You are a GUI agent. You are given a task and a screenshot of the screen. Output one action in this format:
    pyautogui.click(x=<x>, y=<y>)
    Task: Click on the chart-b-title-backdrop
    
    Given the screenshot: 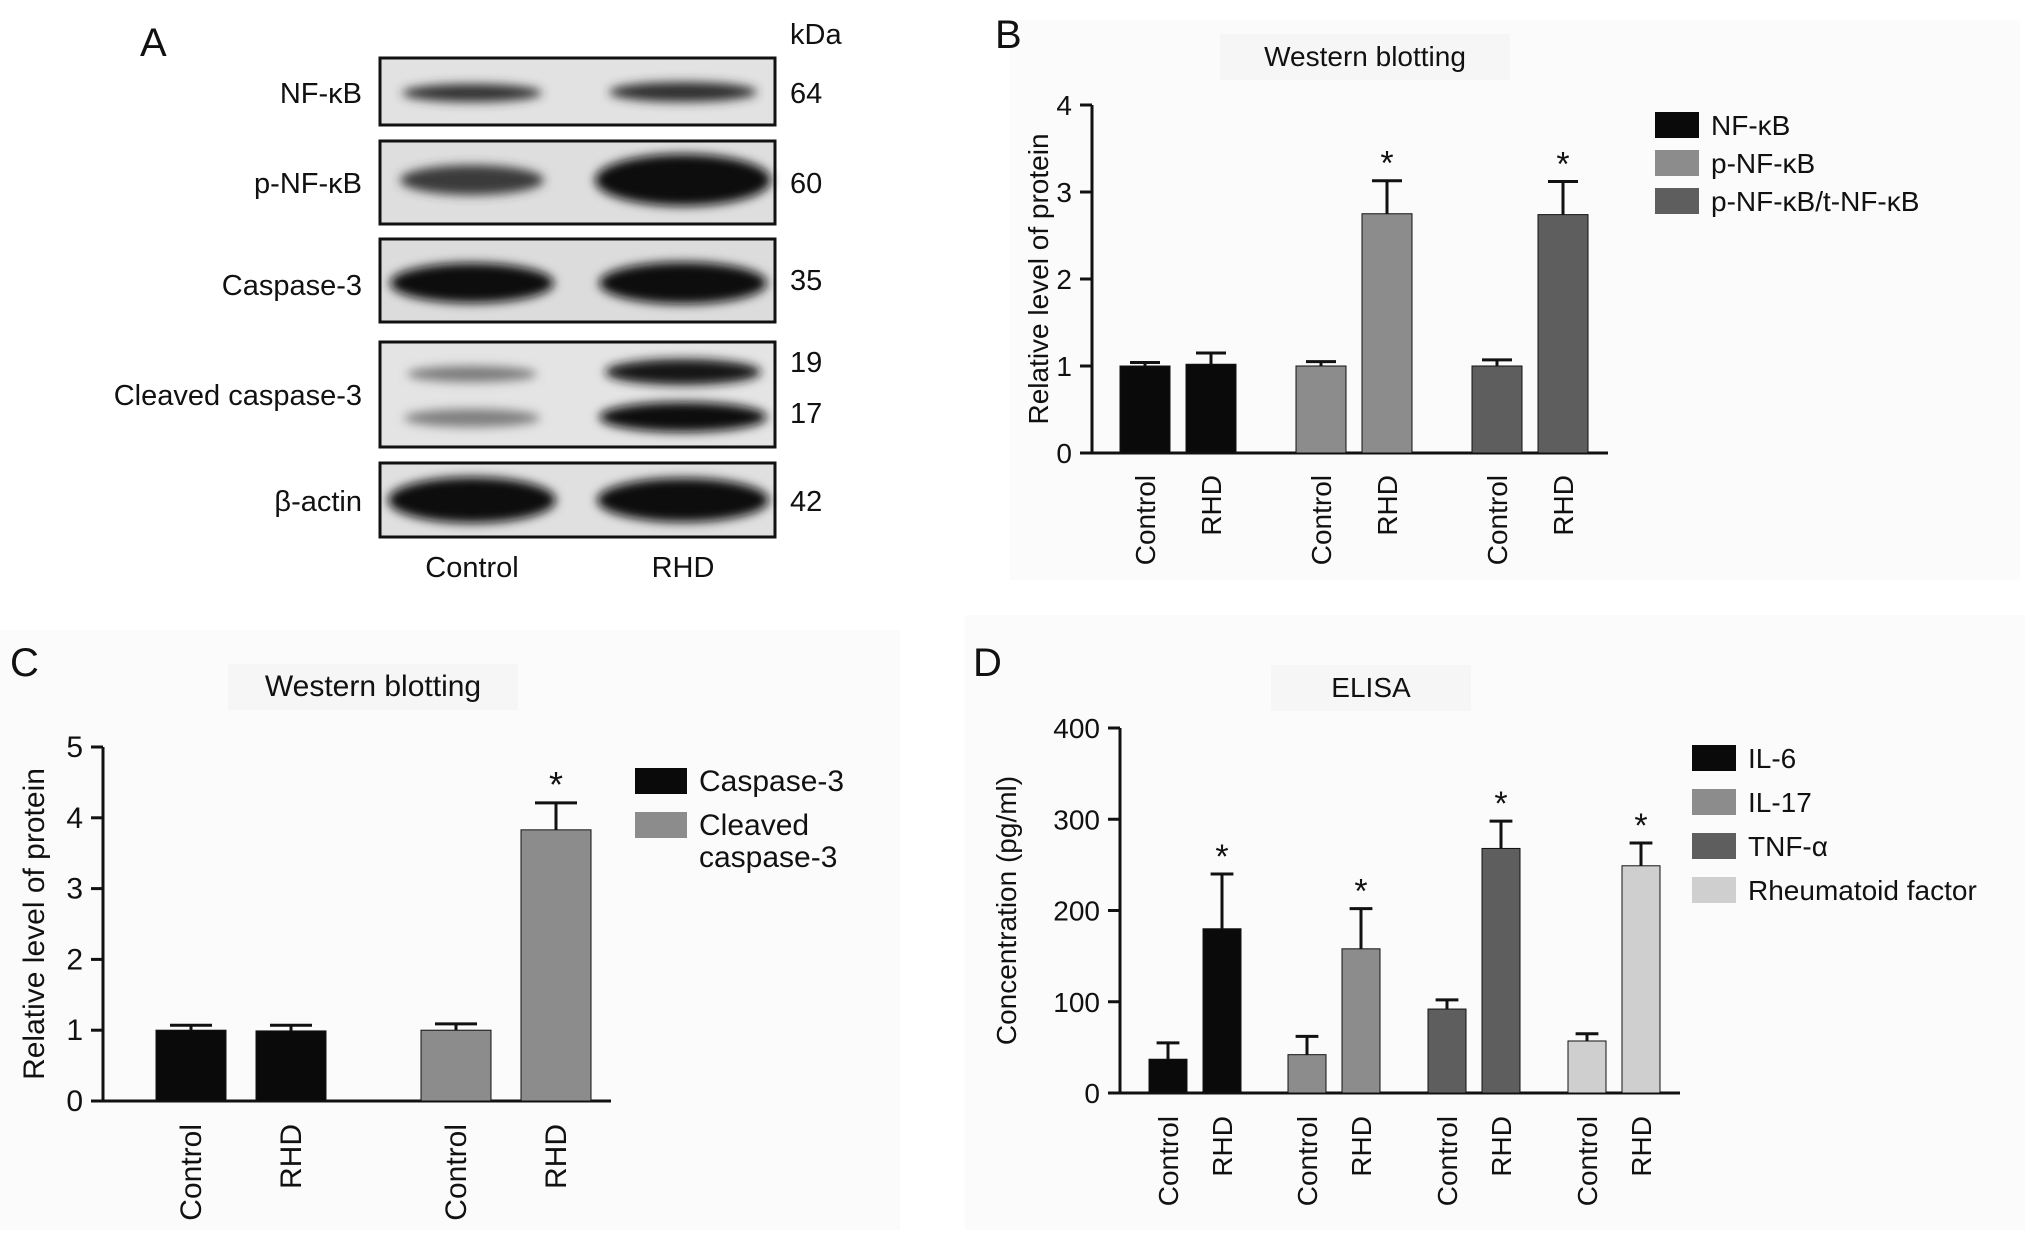 What is the action you would take?
    pyautogui.click(x=1365, y=57)
    